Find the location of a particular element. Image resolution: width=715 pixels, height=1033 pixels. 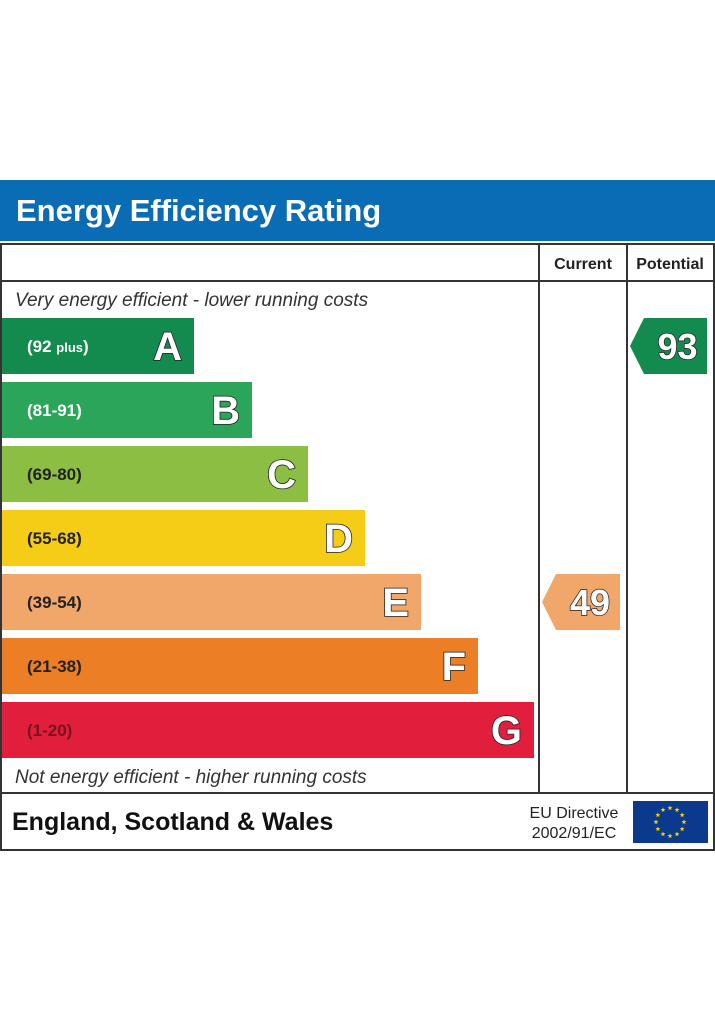

band-letter: E is located at coordinates (395, 603).